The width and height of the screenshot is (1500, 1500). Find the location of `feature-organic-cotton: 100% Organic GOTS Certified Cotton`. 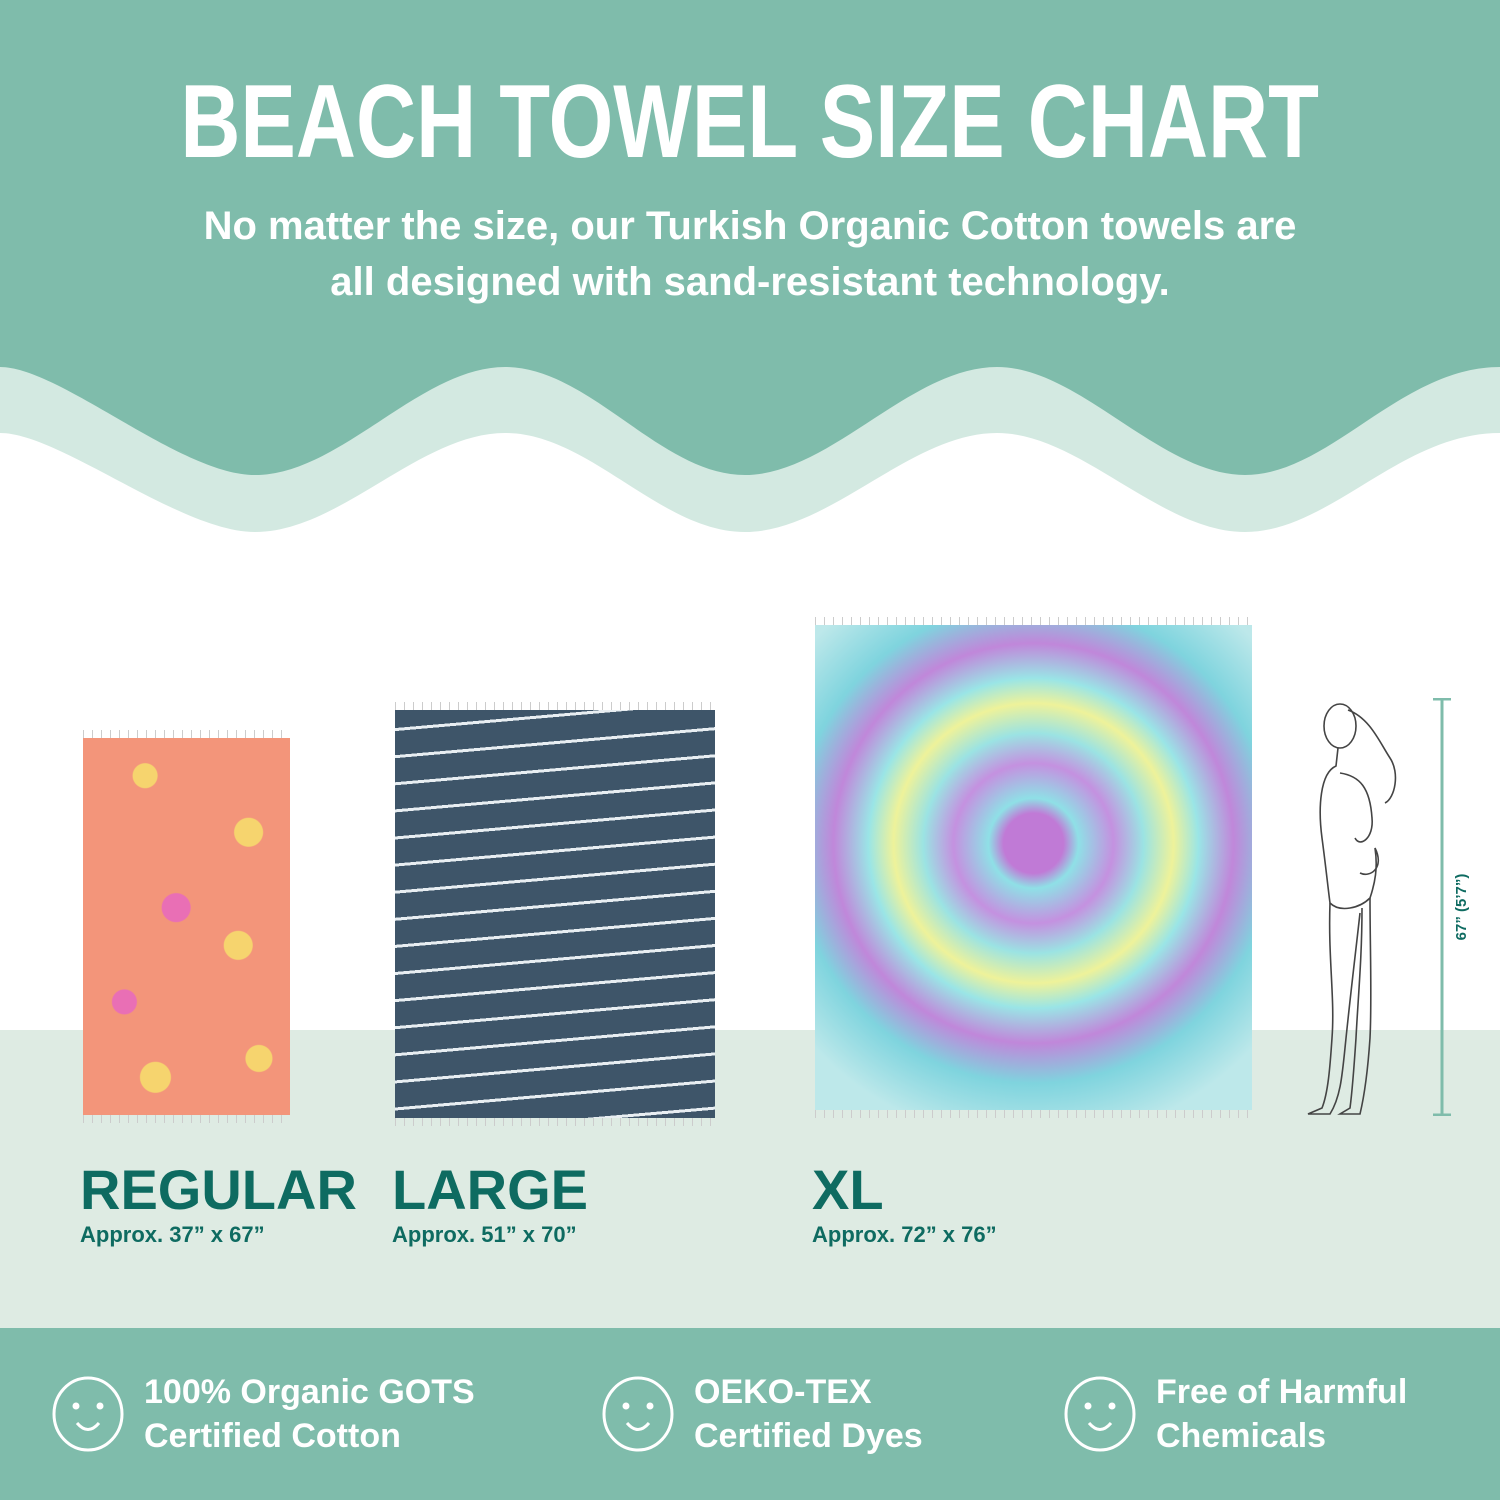

feature-organic-cotton: 100% Organic GOTS Certified Cotton is located at coordinates (262, 1414).